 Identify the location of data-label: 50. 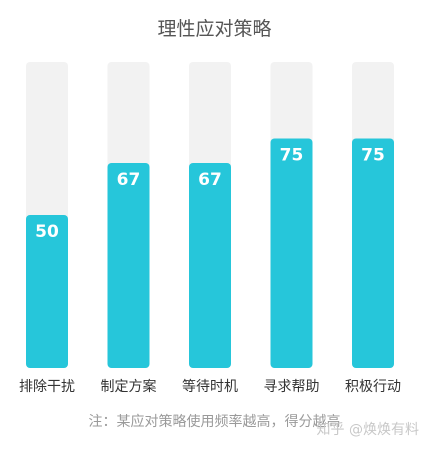
(47, 232).